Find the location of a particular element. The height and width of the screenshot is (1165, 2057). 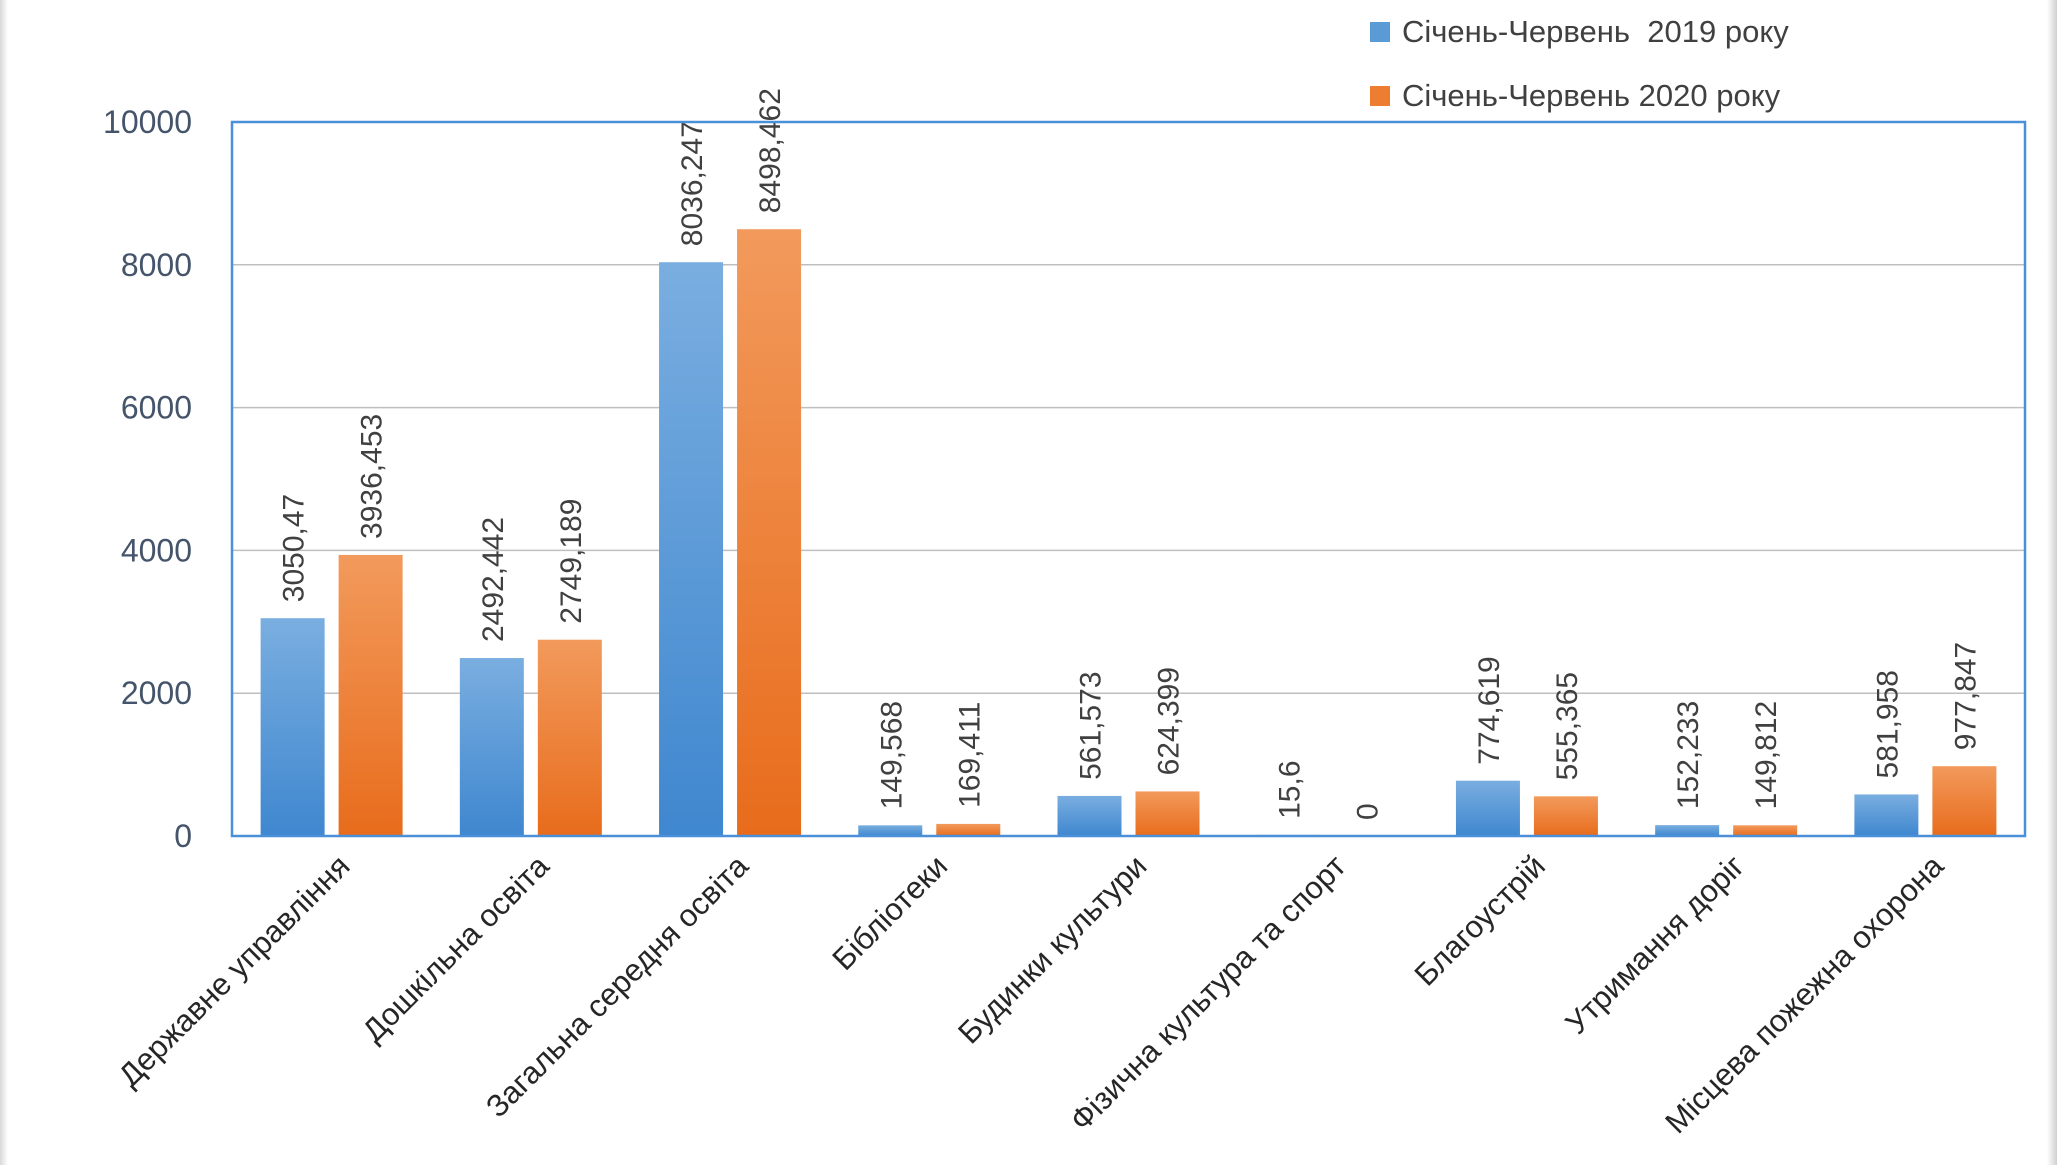

data-label: 8498,462 is located at coordinates (770, 150).